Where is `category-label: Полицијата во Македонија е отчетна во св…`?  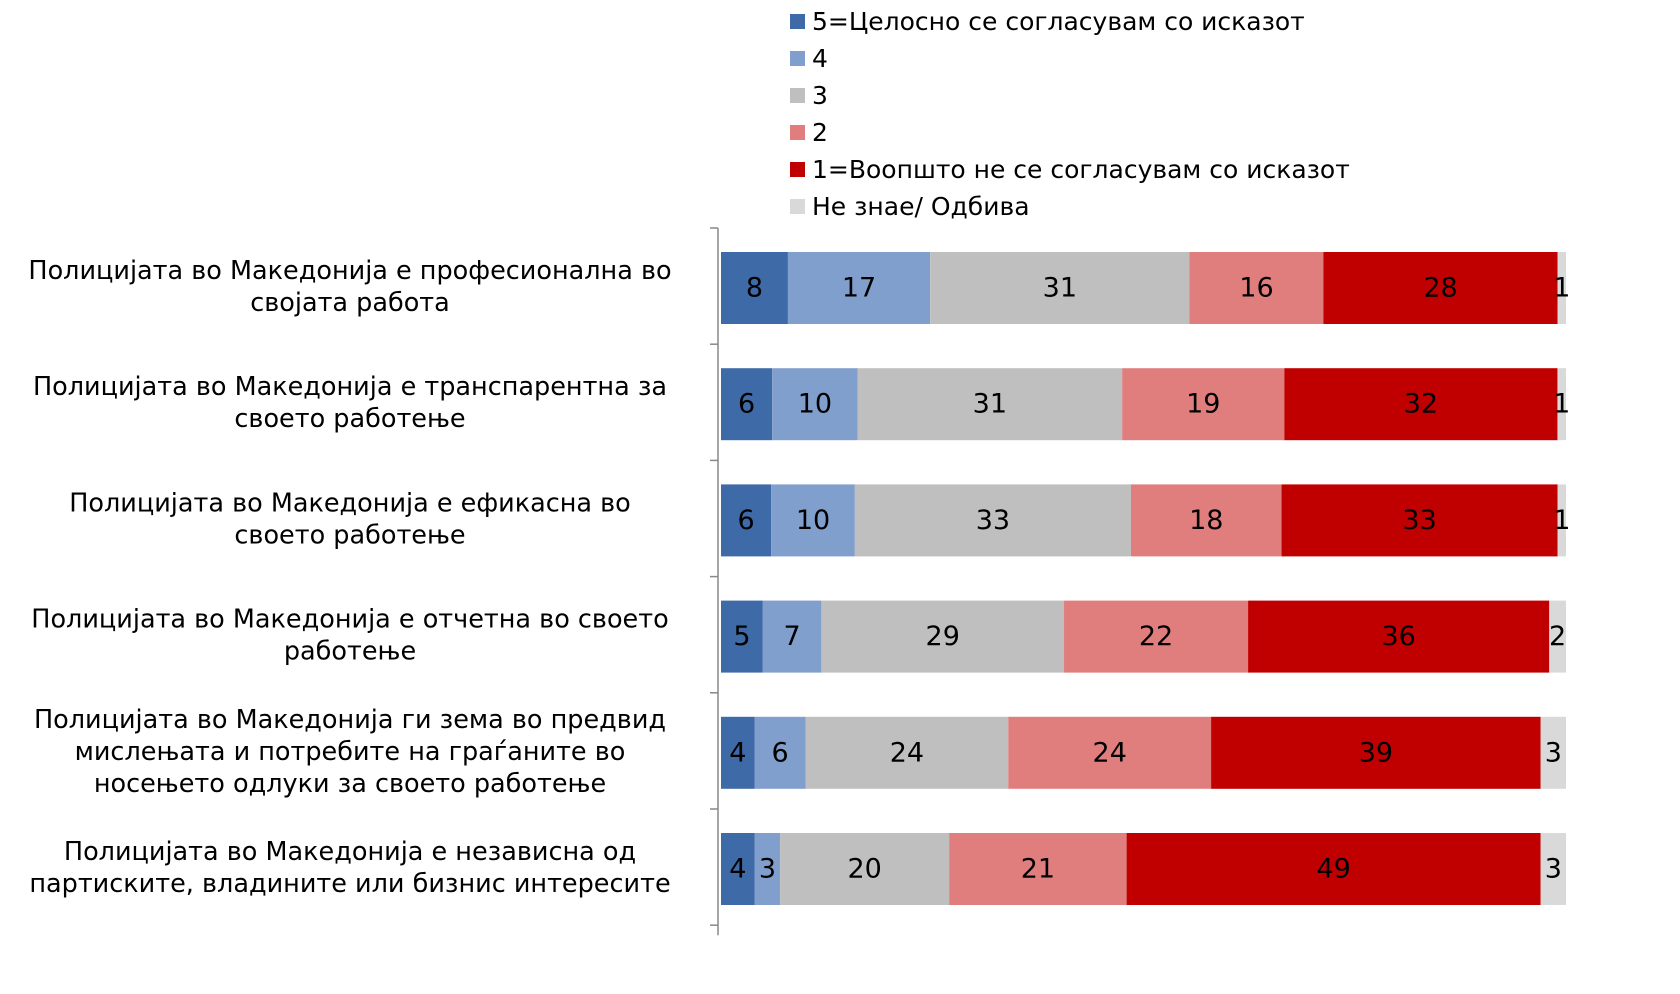
category-label: Полицијата во Македонија е отчетна во св… is located at coordinates (349, 620).